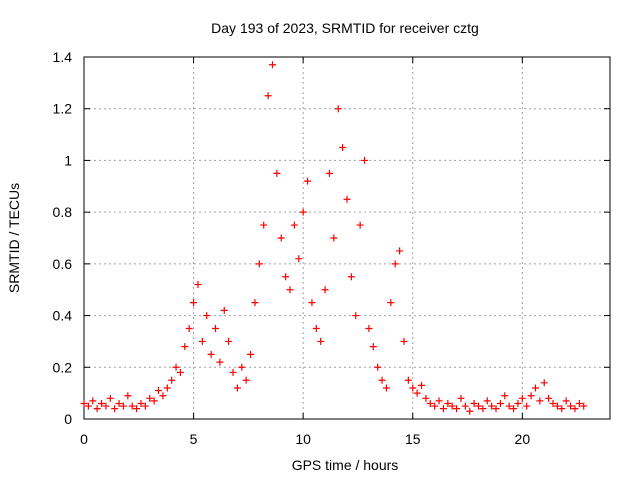 Image resolution: width=640 pixels, height=480 pixels. Describe the element at coordinates (63, 316) in the screenshot. I see `y-tick-label: 0.4` at that location.